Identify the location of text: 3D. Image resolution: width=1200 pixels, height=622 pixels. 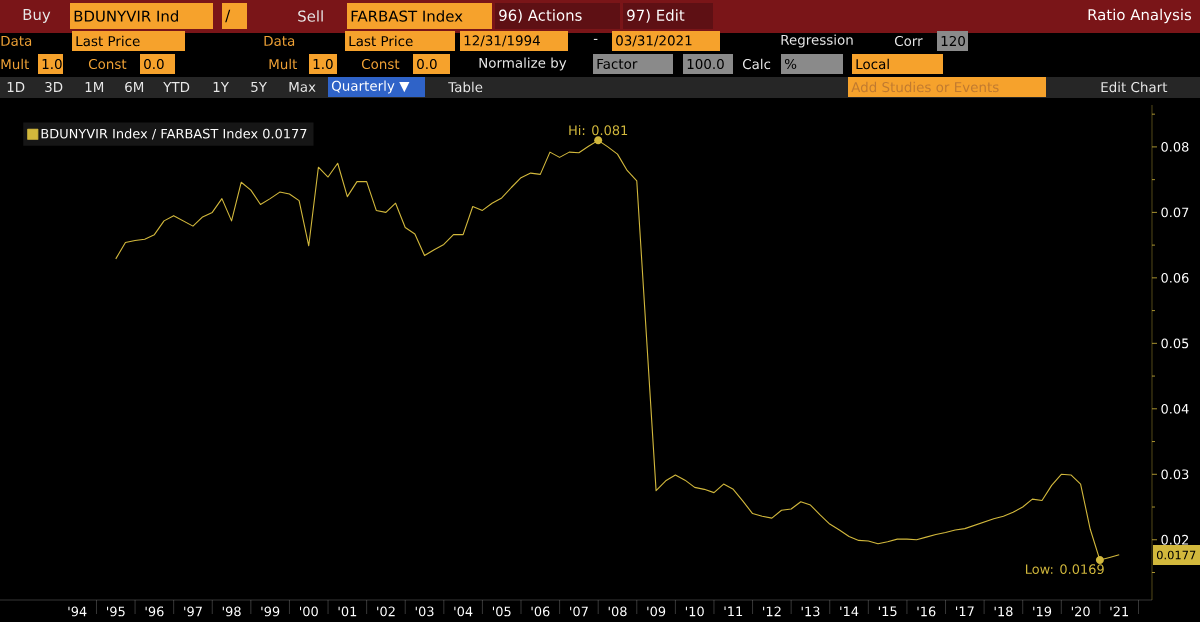
(54, 87).